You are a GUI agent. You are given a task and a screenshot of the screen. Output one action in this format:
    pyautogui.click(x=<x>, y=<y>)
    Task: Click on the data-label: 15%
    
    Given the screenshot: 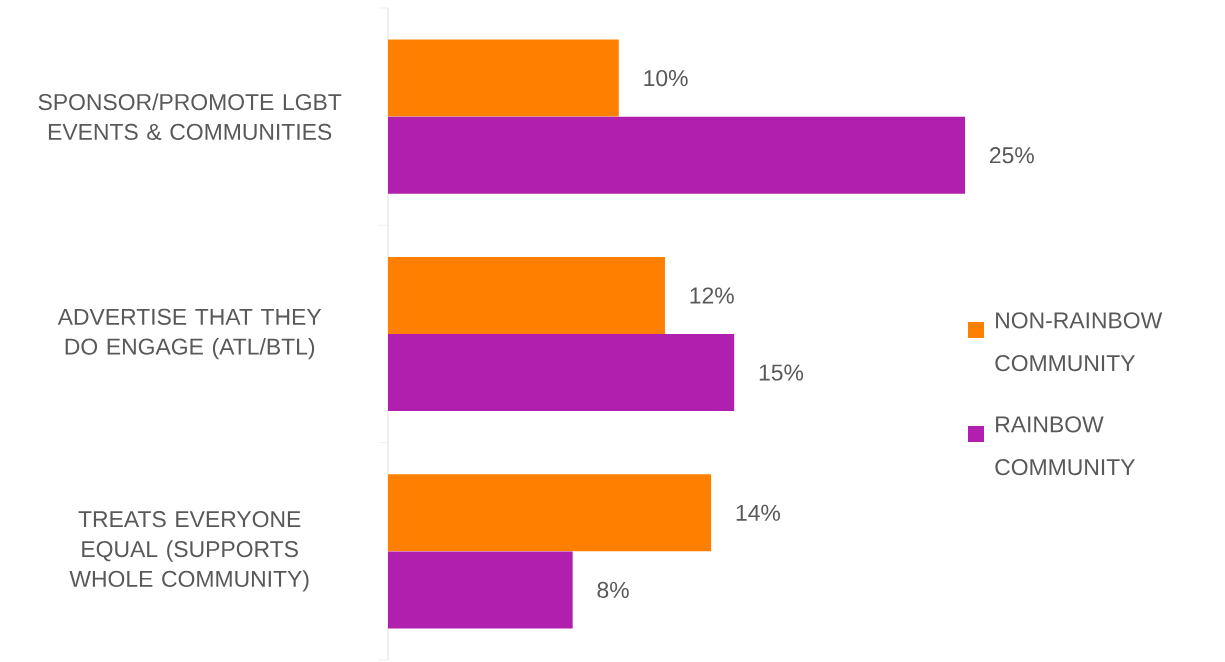 What is the action you would take?
    pyautogui.click(x=781, y=372)
    